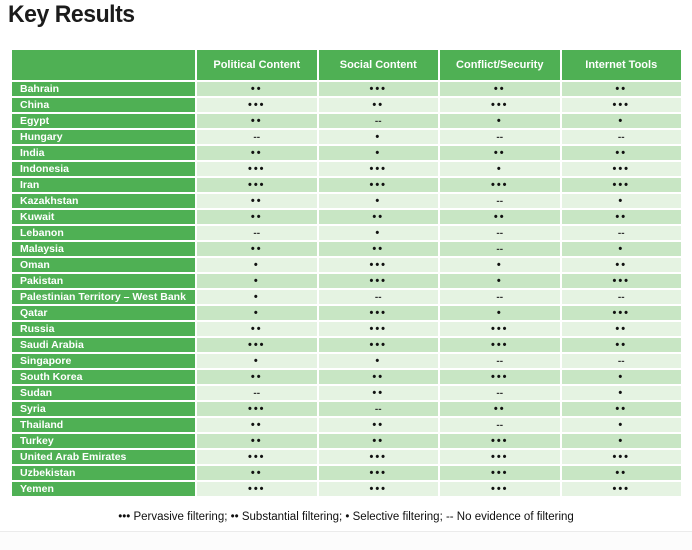 This screenshot has height=550, width=692. What do you see at coordinates (346, 540) in the screenshot?
I see `page-bottom-divider` at bounding box center [346, 540].